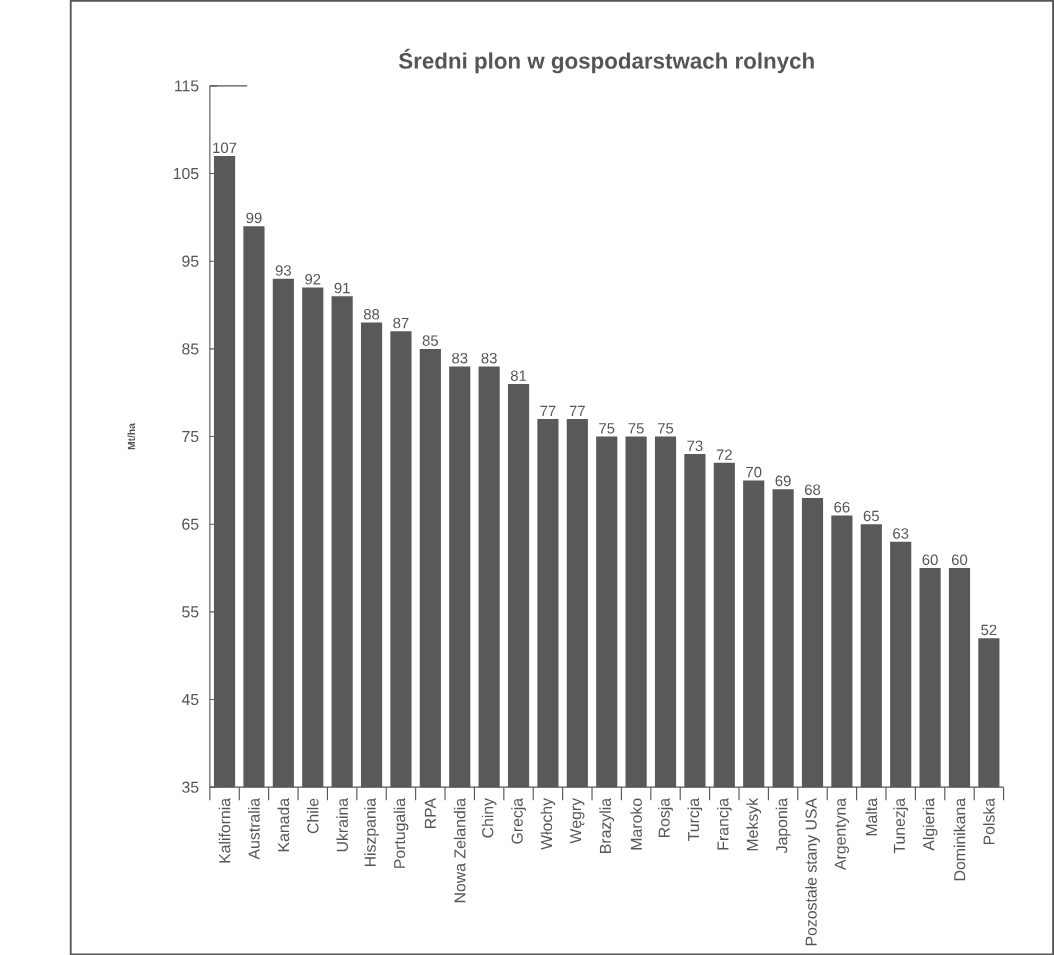 Image resolution: width=1054 pixels, height=955 pixels. What do you see at coordinates (695, 819) in the screenshot?
I see `x-tick-label: Turcja` at bounding box center [695, 819].